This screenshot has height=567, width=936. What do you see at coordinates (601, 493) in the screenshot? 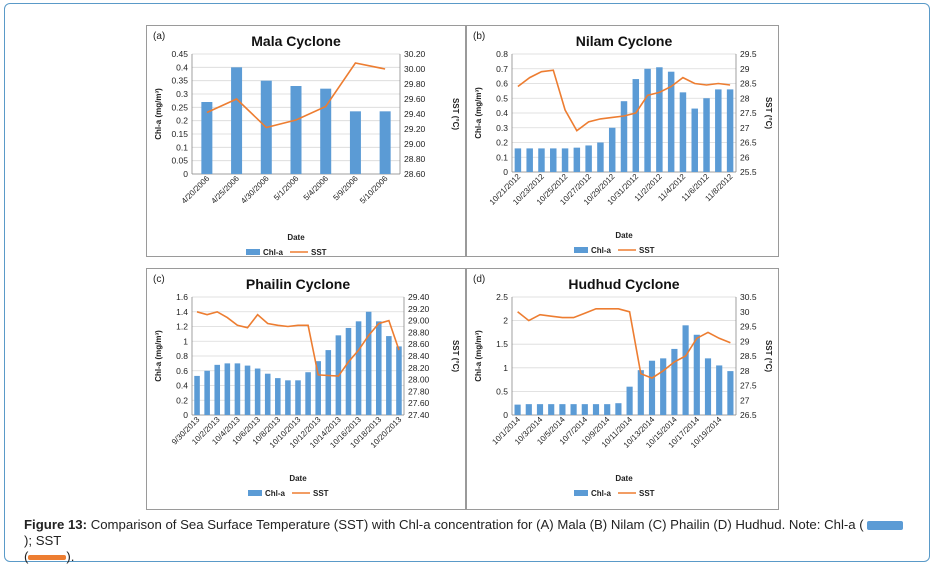
I see `legend-chl-label: Chl-a` at bounding box center [601, 493].